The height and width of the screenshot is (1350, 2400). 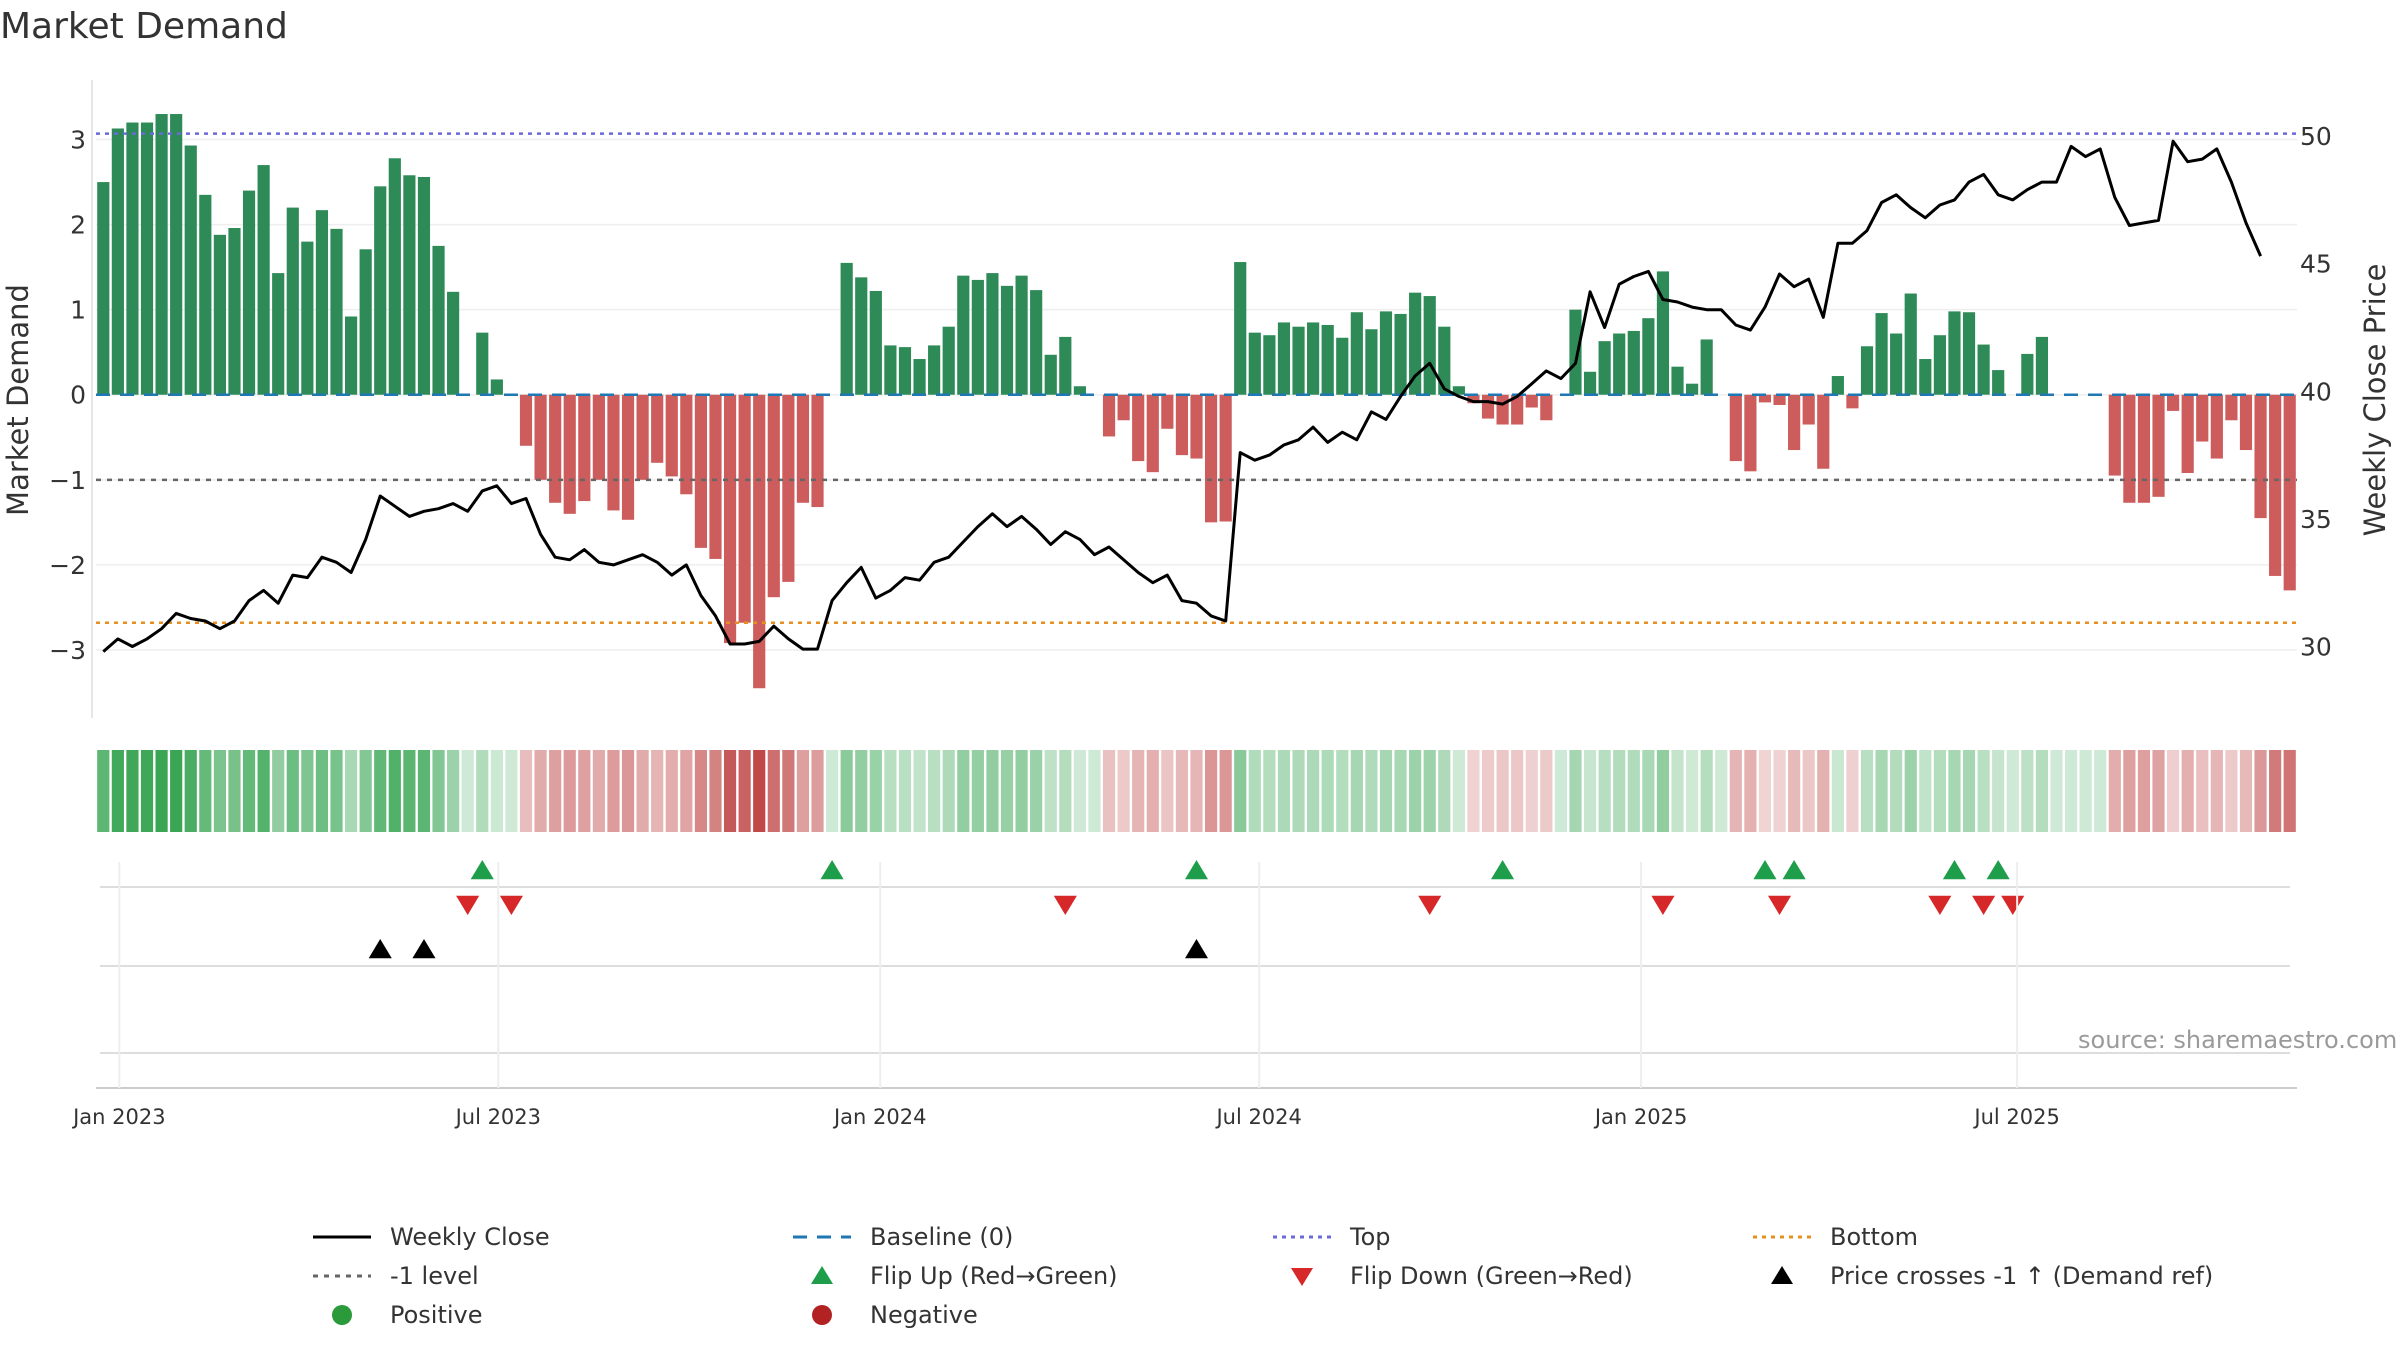 I want to click on x-tick-label: Jul 2025, so click(x=2015, y=1117).